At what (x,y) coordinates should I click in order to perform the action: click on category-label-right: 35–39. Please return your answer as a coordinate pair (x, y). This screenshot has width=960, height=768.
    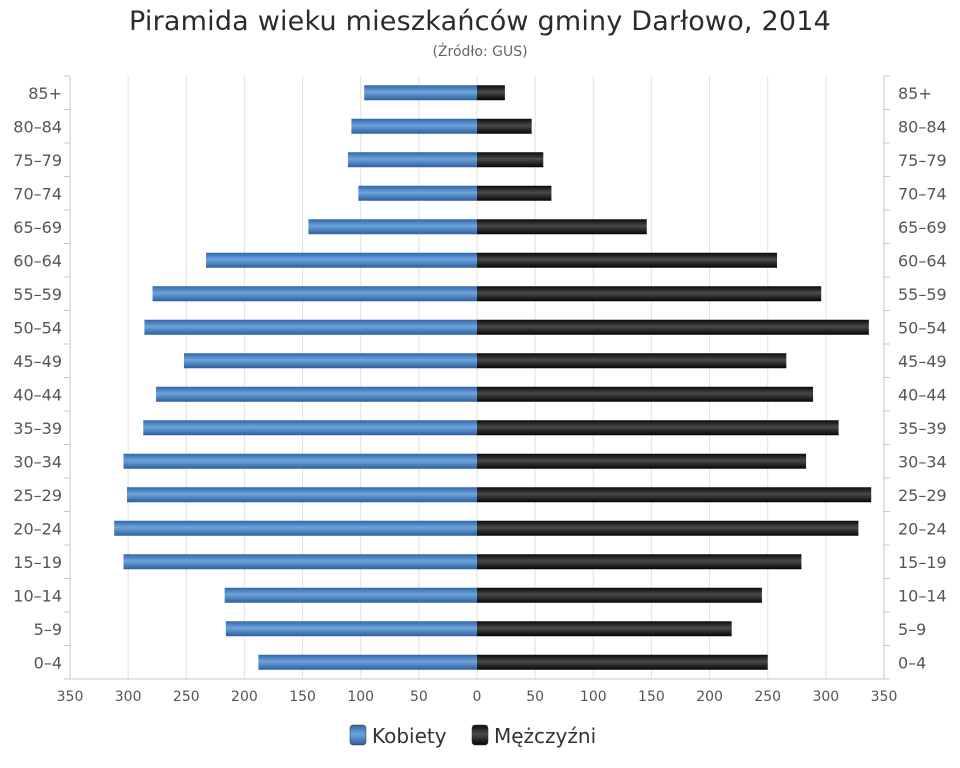
    Looking at the image, I should click on (922, 428).